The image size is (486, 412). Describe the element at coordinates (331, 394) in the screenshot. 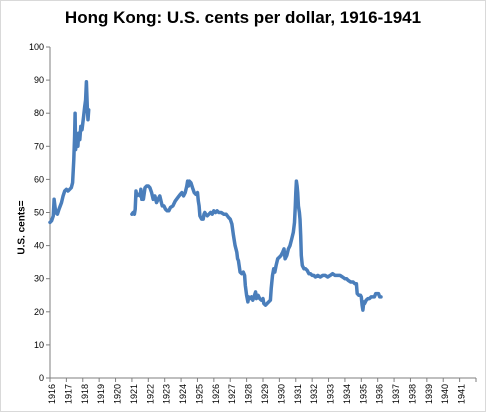

I see `x-tick-label: 1933` at that location.